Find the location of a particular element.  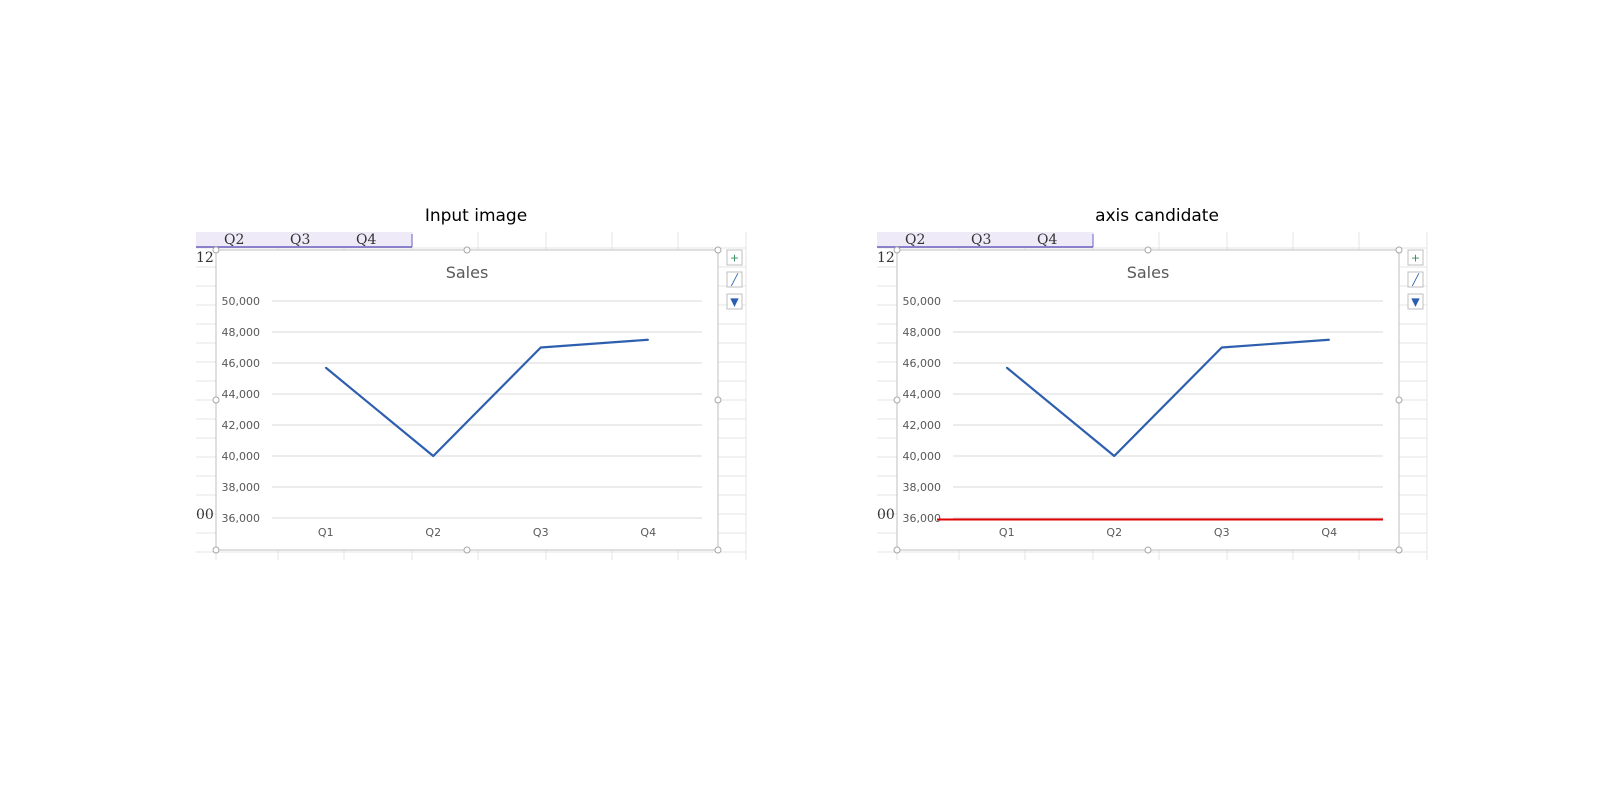

panel-title: axis candidate is located at coordinates (1157, 216).